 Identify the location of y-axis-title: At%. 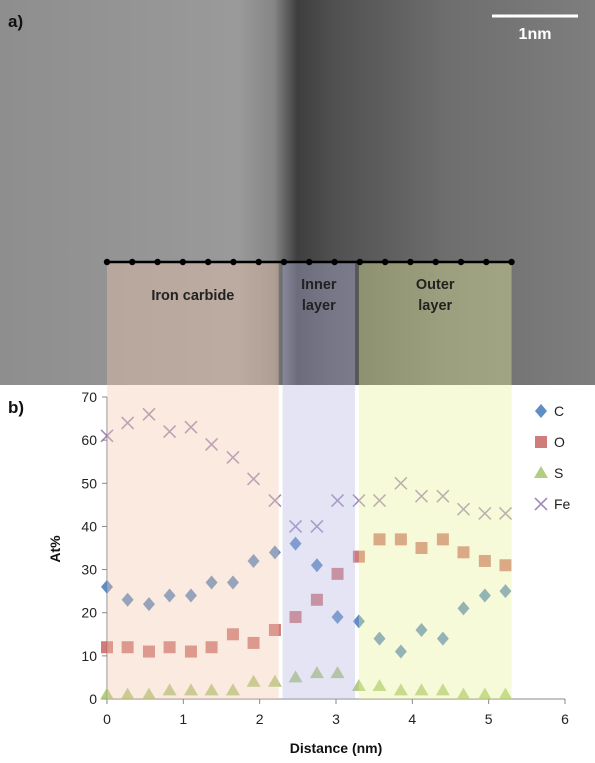
(55, 549).